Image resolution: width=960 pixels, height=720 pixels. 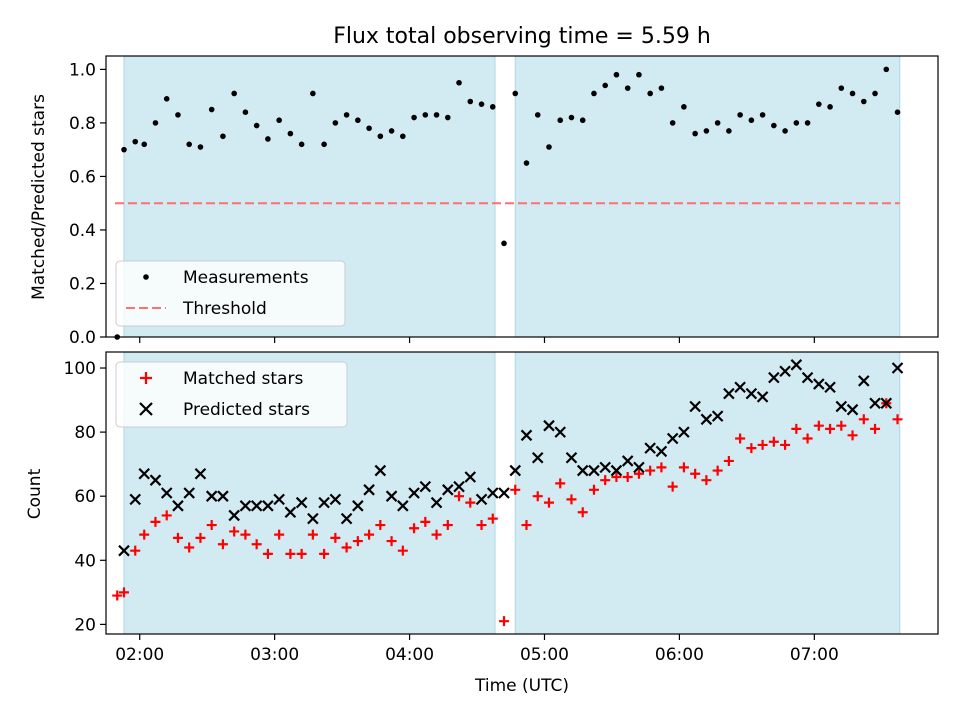 I want to click on y-tick-label: 40, so click(x=85, y=561).